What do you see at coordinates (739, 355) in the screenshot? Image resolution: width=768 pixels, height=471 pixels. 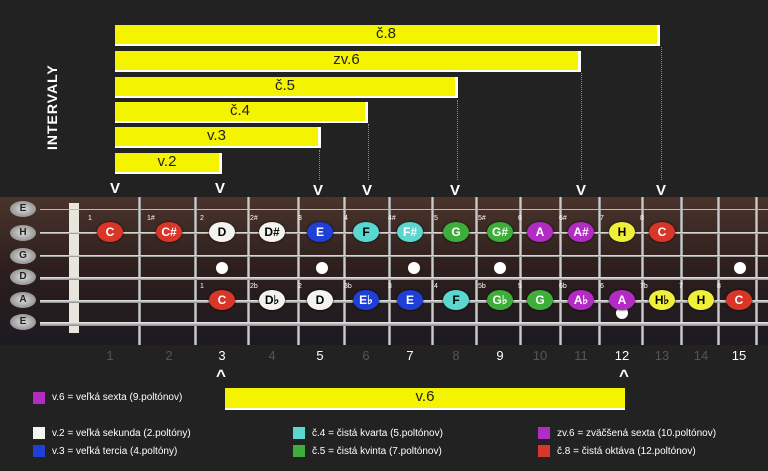 I see `fret-number: 15` at bounding box center [739, 355].